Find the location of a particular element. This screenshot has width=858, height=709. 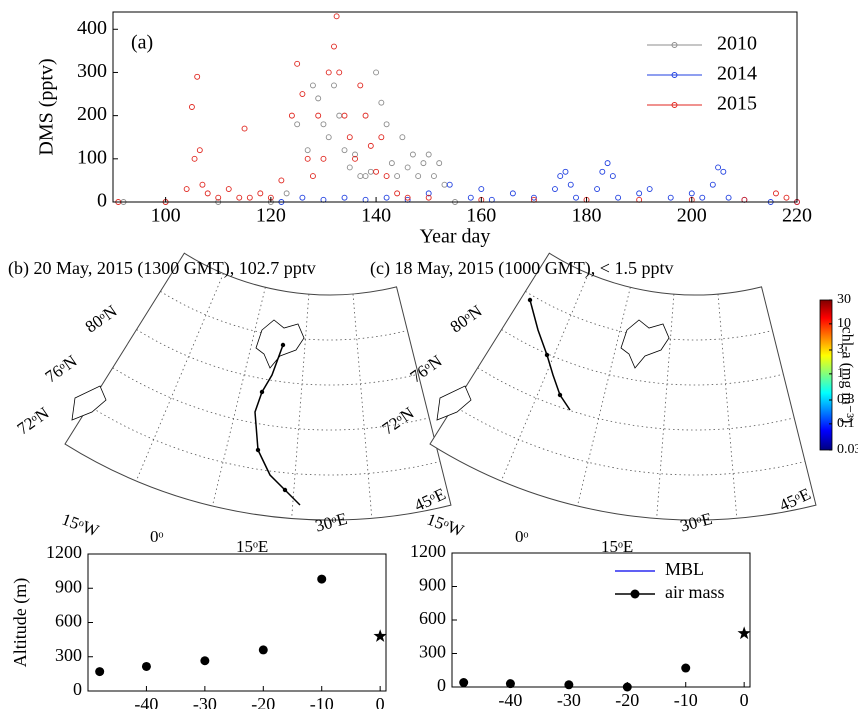

x-tick-label: 160 is located at coordinates (481, 216).